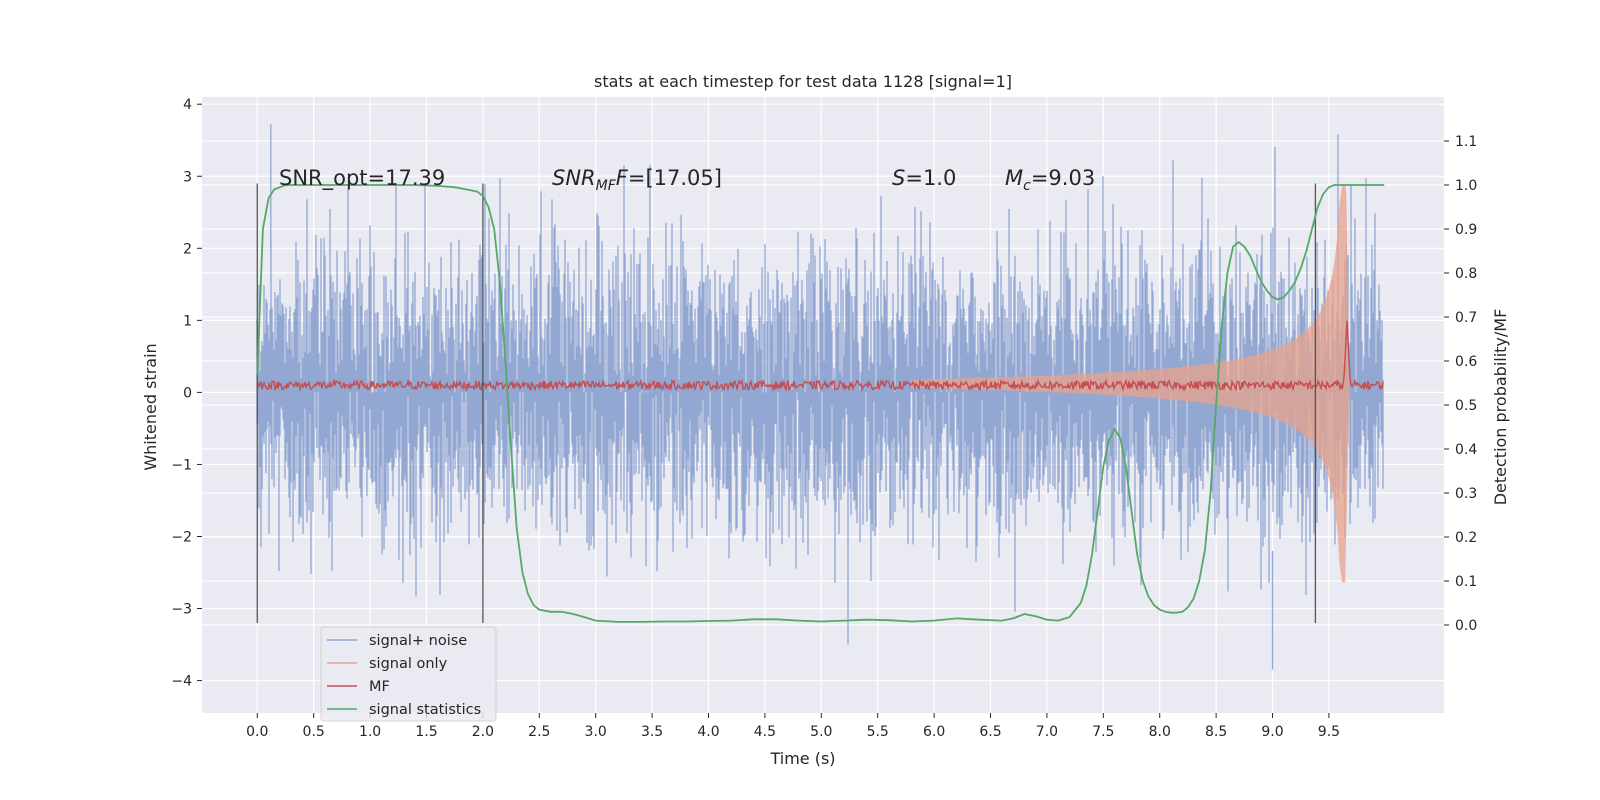 This screenshot has width=1600, height=800. I want to click on mf-series, so click(820, 356).